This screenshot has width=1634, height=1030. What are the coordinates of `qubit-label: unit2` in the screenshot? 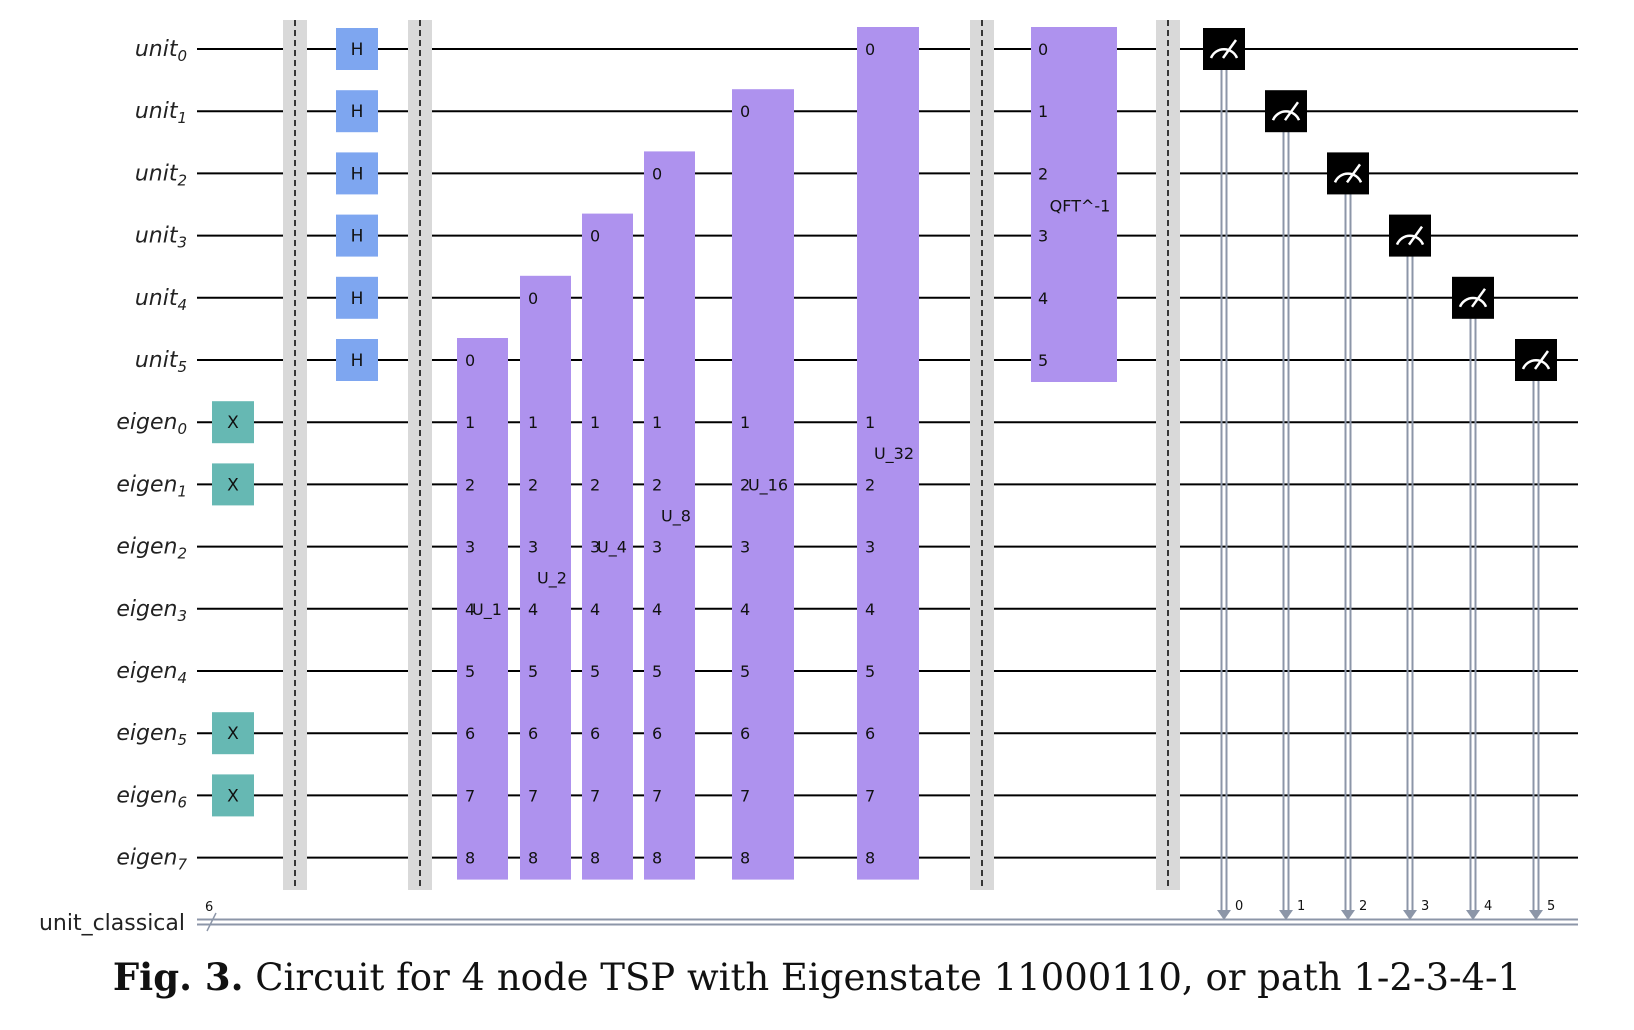 It's located at (161, 175).